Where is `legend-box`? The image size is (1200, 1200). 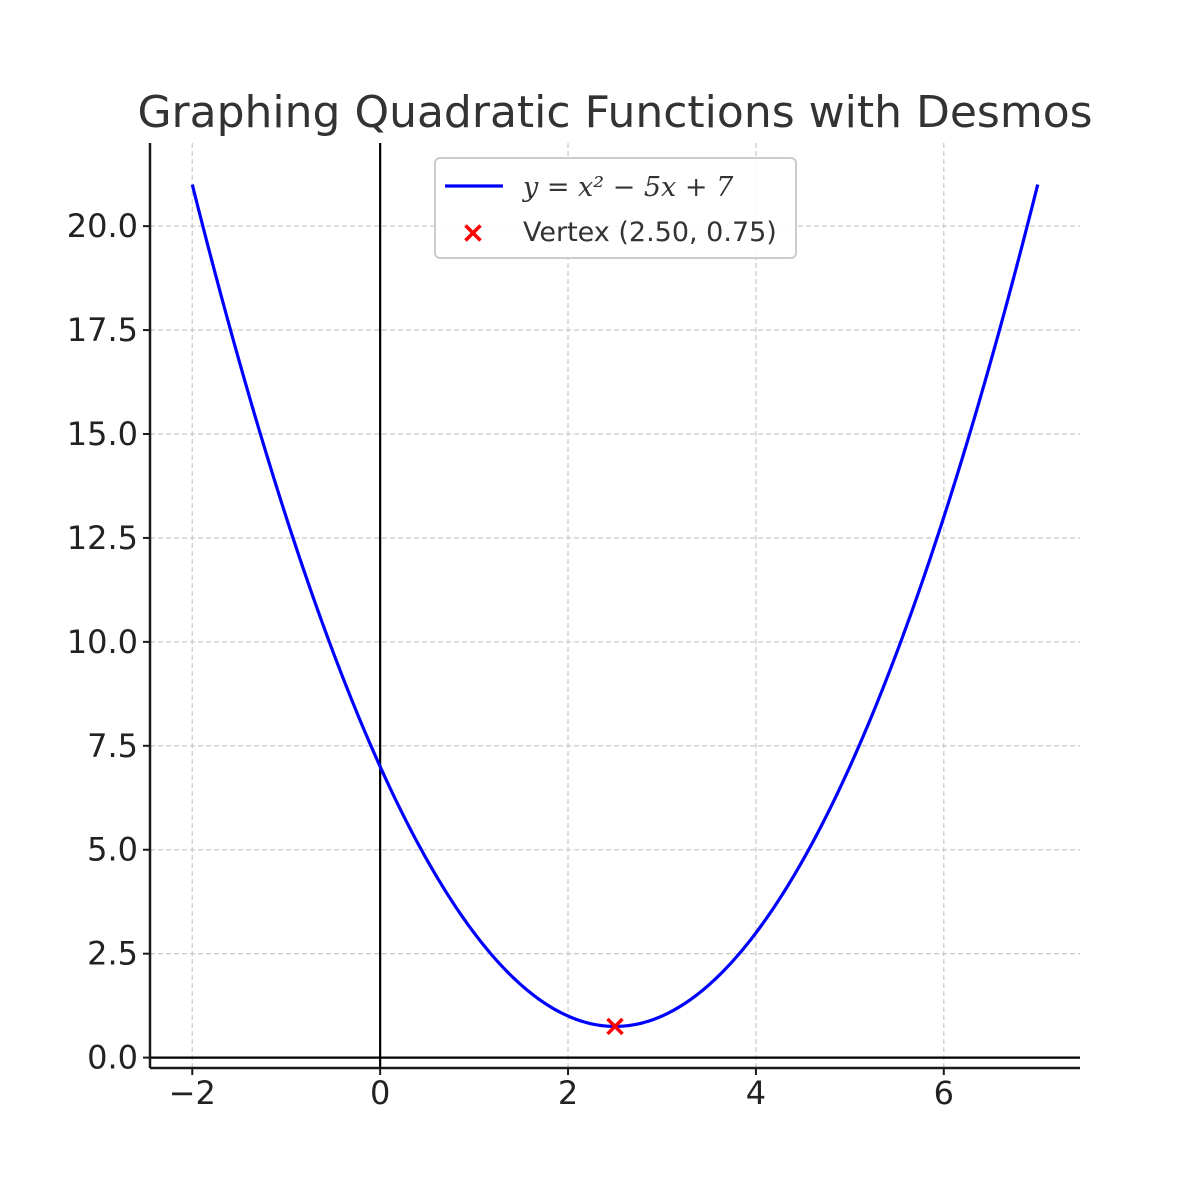
legend-box is located at coordinates (615, 208).